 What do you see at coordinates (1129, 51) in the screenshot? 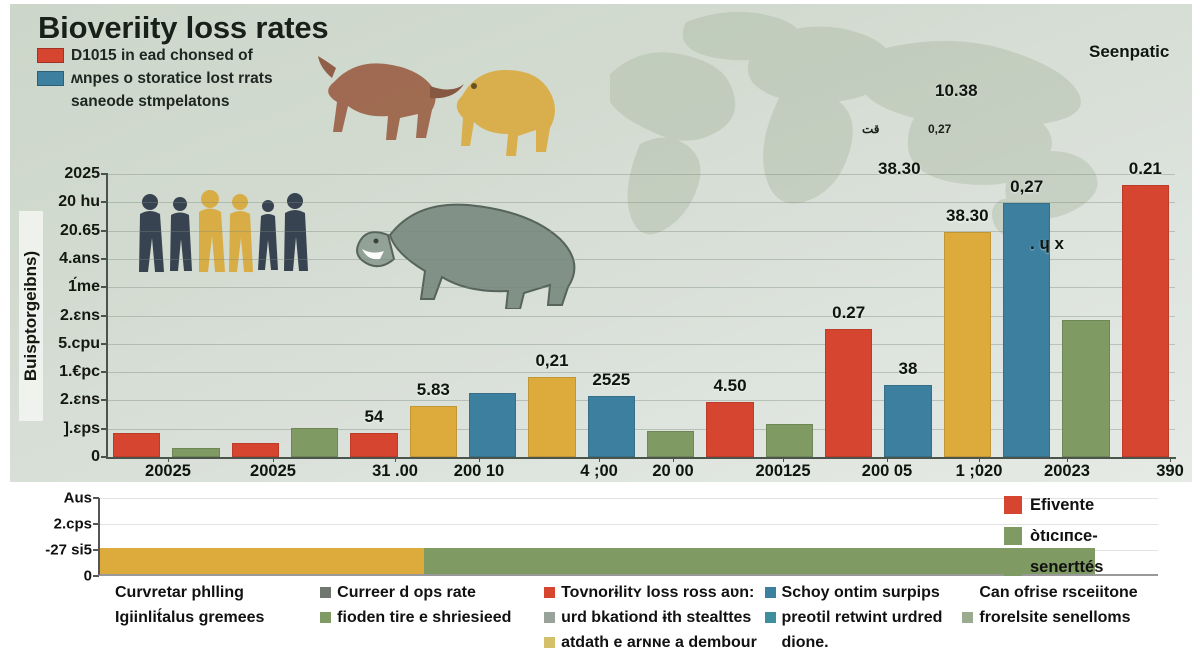
I see `chart-annotation: Seenpatic` at bounding box center [1129, 51].